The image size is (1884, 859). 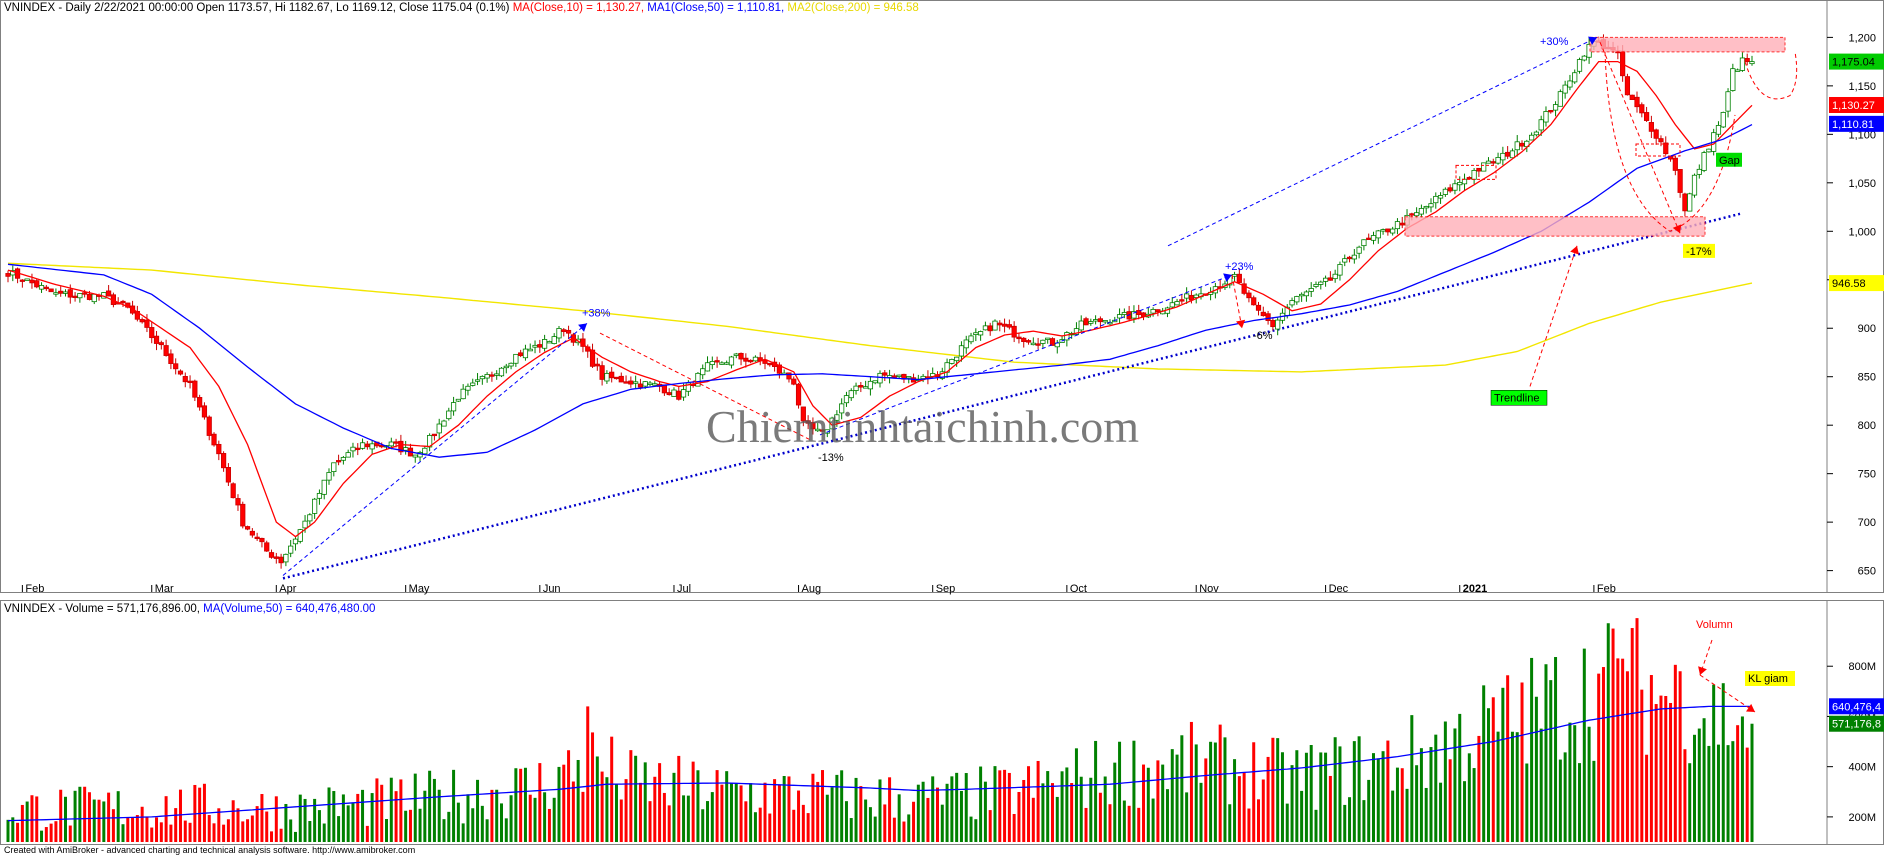 I want to click on price-tick-label: 650, so click(x=1867, y=572).